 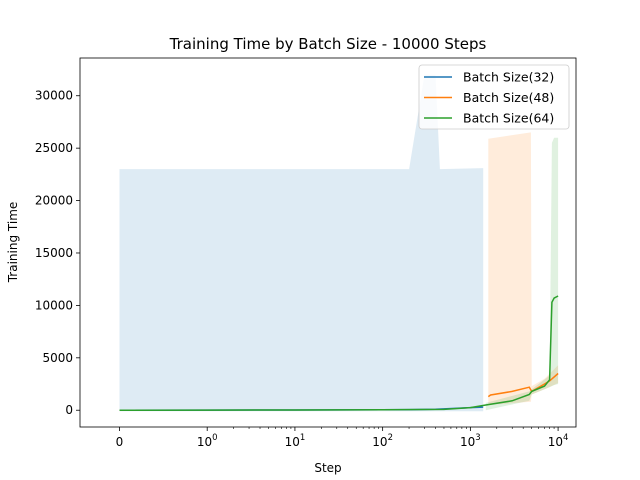 I want to click on x-axis-ticks: 0 100 10¹ 10² 10³ 10⁴, so click(x=342, y=438).